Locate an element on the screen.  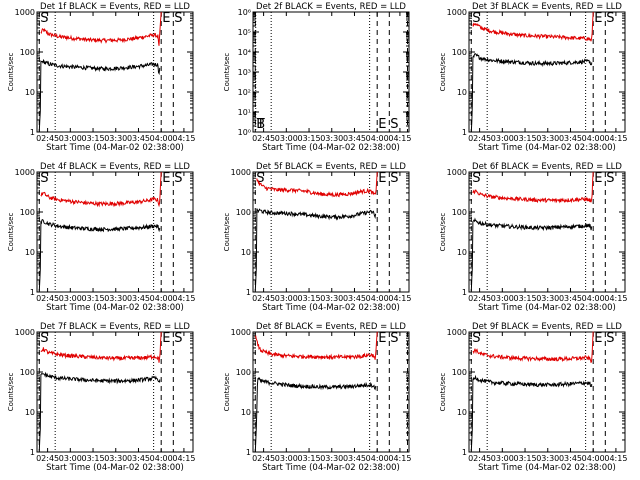
y-tick-label: 10⁵ is located at coordinates (244, 32).